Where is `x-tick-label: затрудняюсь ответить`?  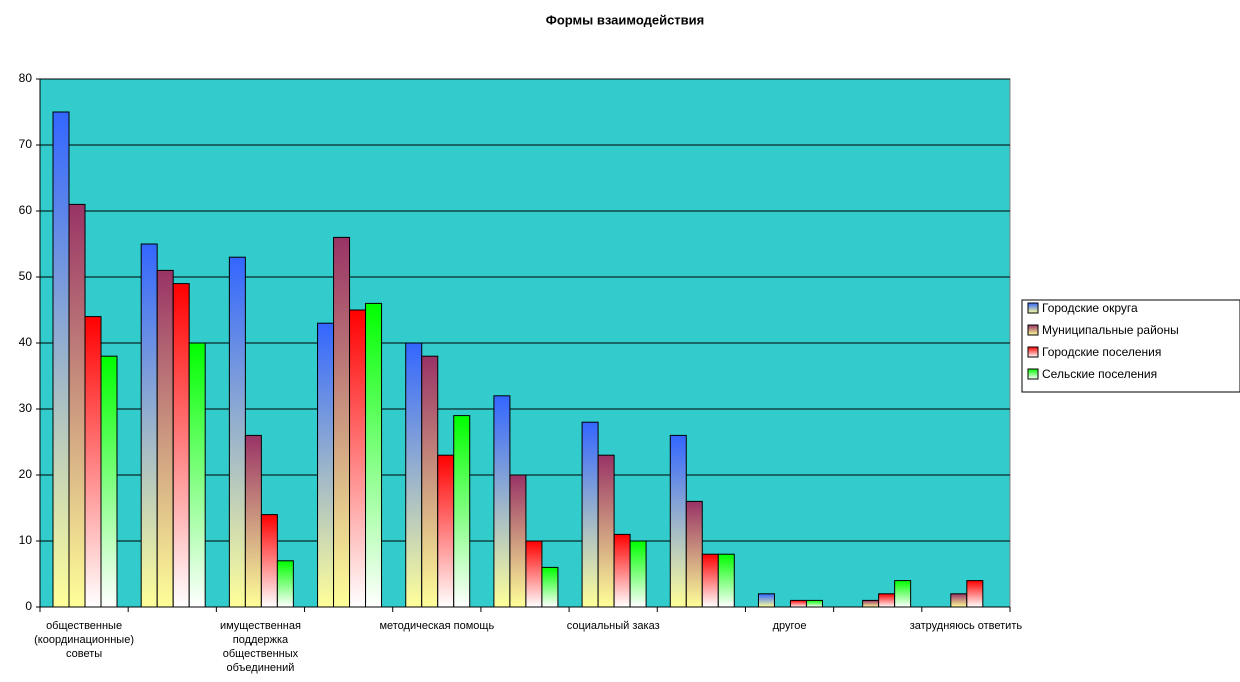
x-tick-label: затрудняюсь ответить is located at coordinates (966, 626).